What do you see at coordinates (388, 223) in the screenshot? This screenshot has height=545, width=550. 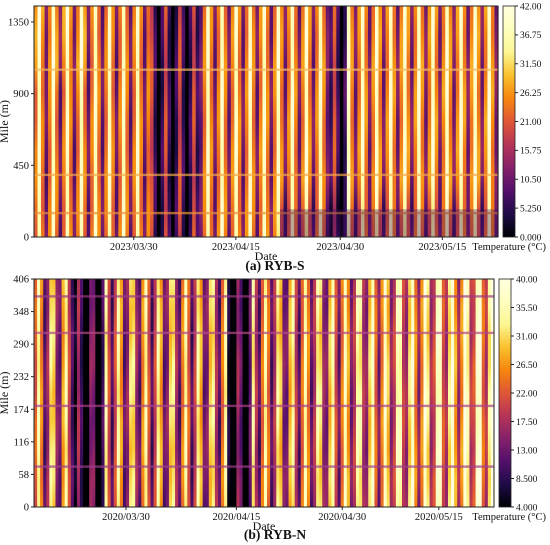 I see `lower-segment-shade` at bounding box center [388, 223].